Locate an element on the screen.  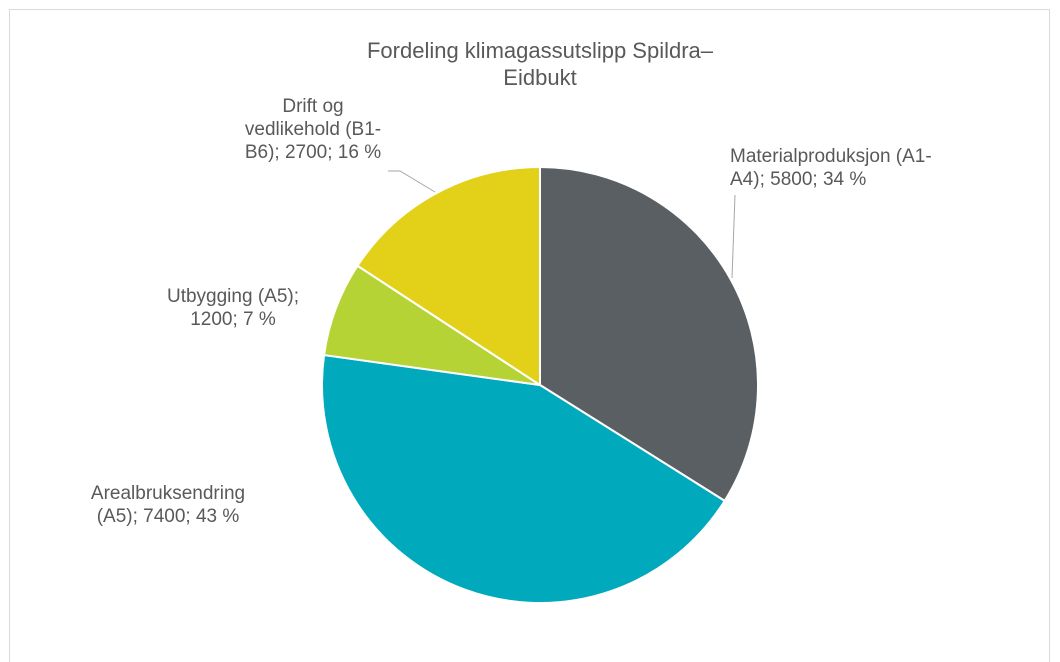
data-label: Utbygging (A5); 1200; 7 % is located at coordinates (232, 308).